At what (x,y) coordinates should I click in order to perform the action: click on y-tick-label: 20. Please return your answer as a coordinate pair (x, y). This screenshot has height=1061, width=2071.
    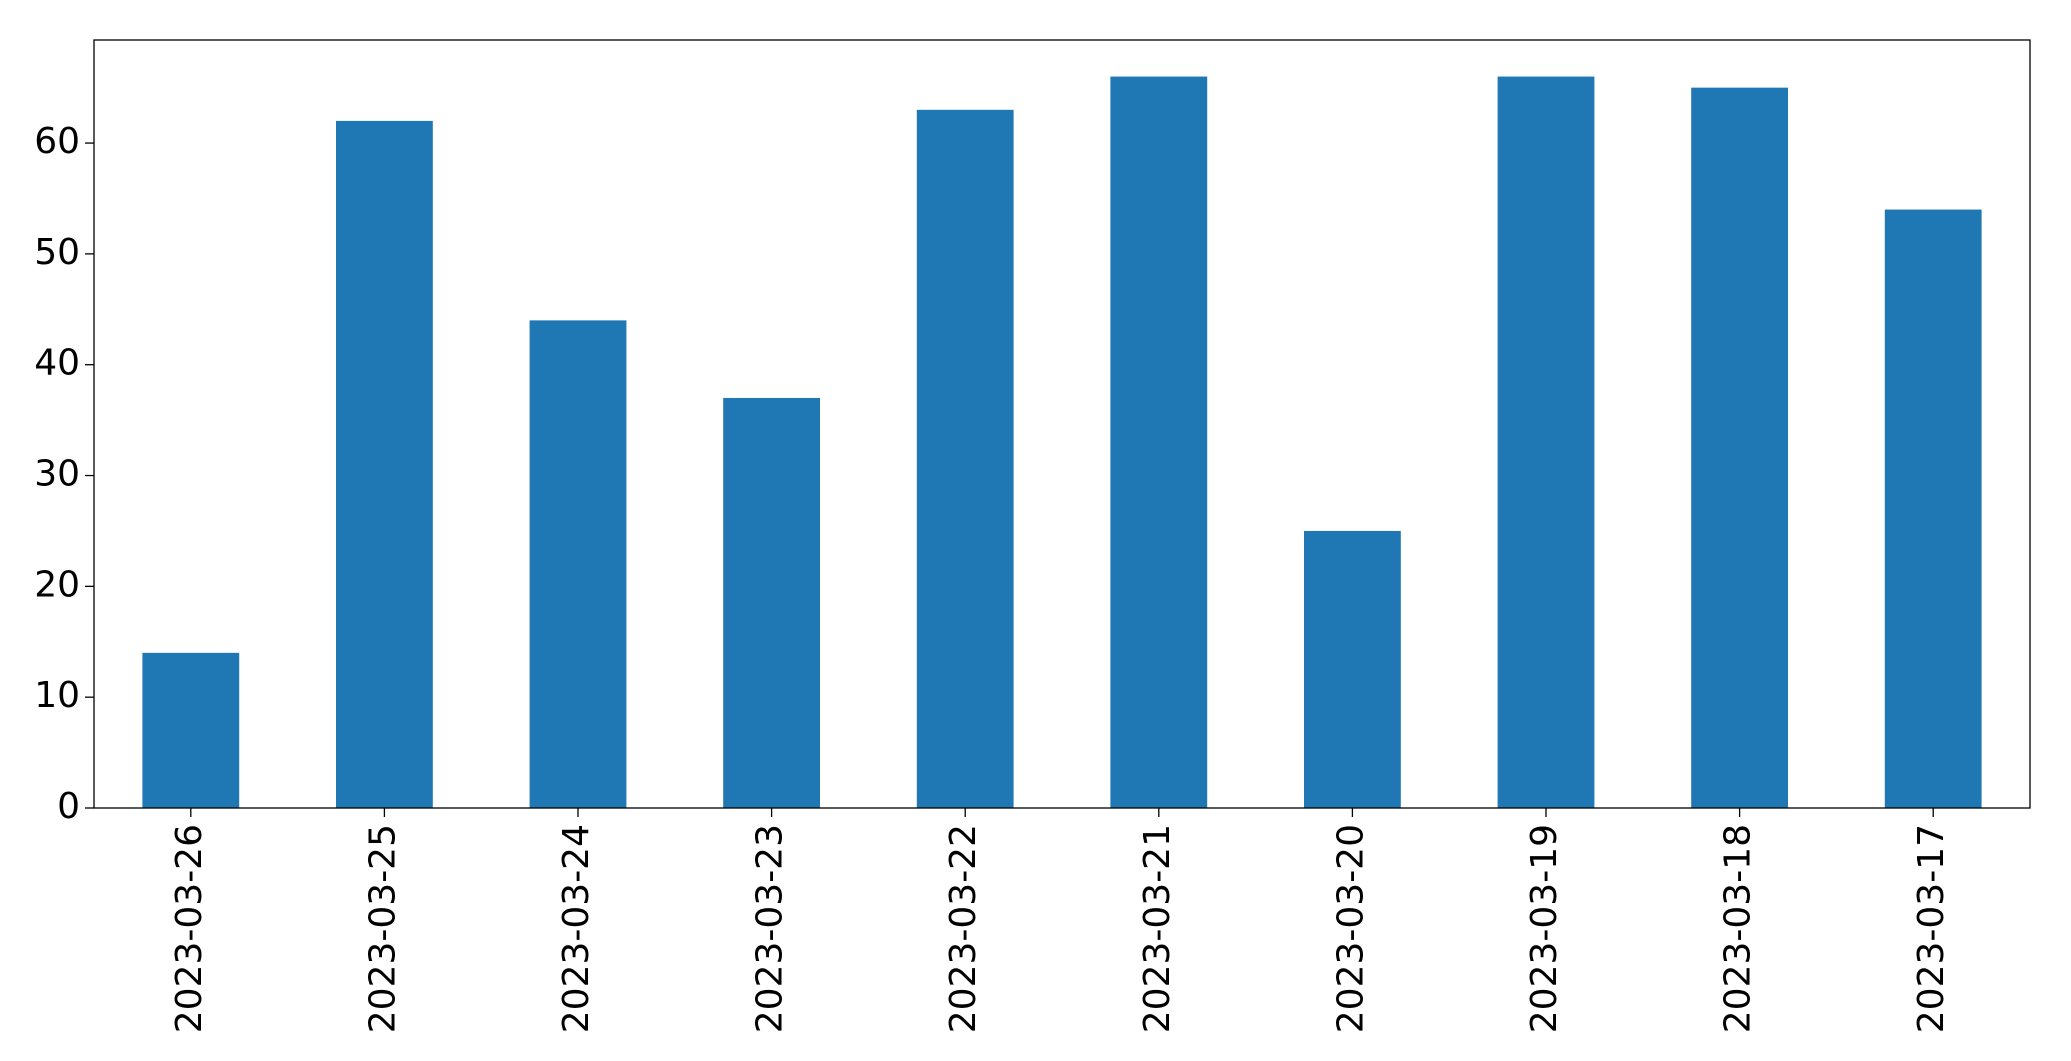
    Looking at the image, I should click on (57, 584).